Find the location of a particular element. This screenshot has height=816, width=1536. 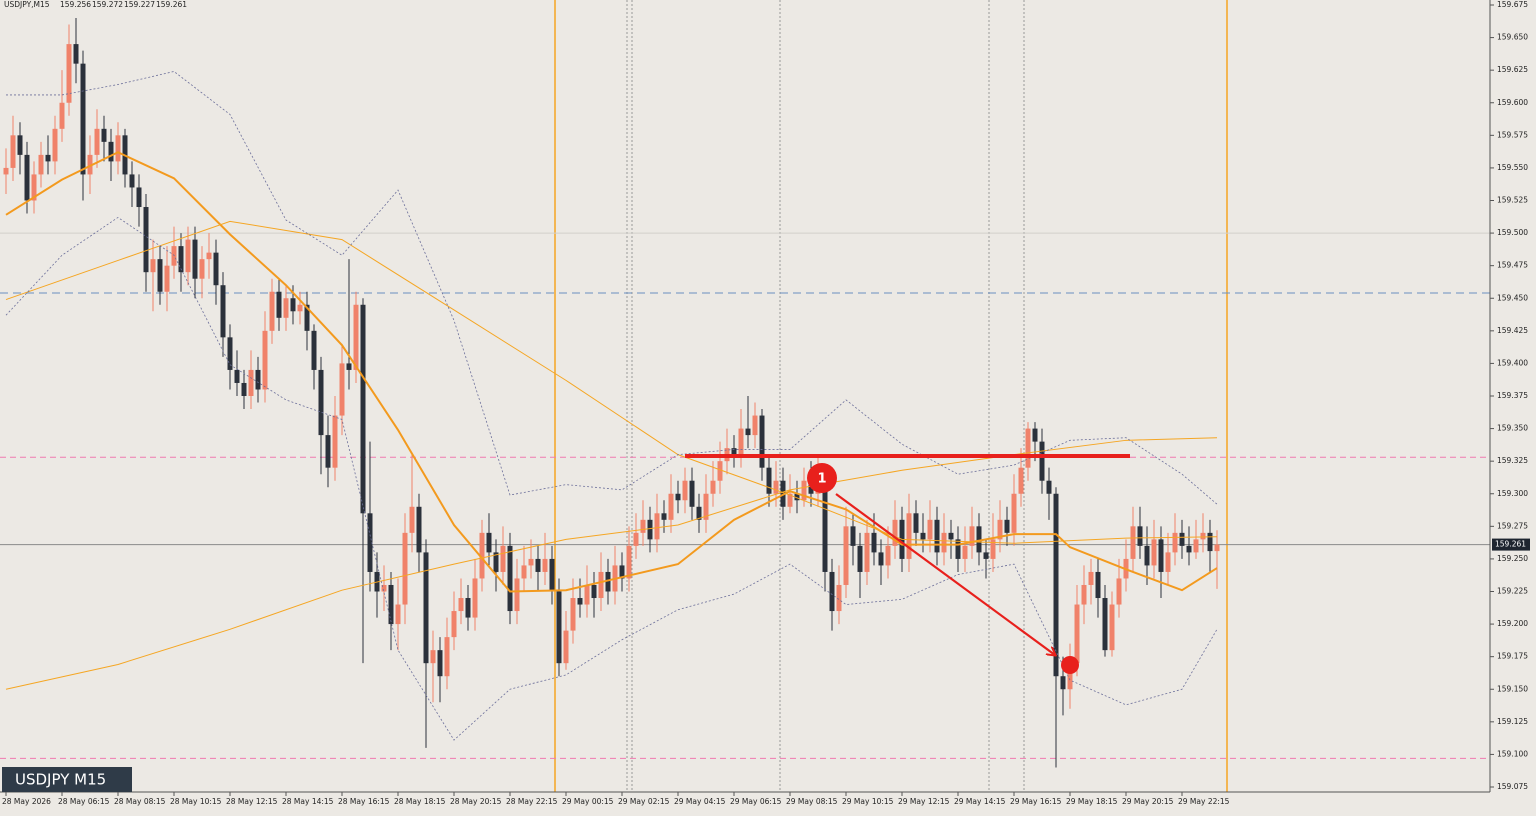

x-tick-label: 28 May 10:15 is located at coordinates (196, 801).